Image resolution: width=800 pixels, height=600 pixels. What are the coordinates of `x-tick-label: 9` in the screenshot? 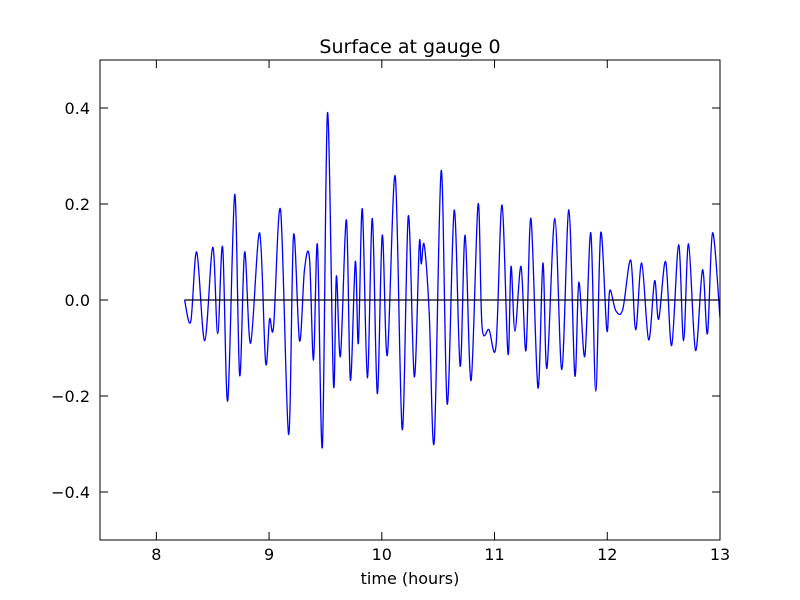 It's located at (269, 554).